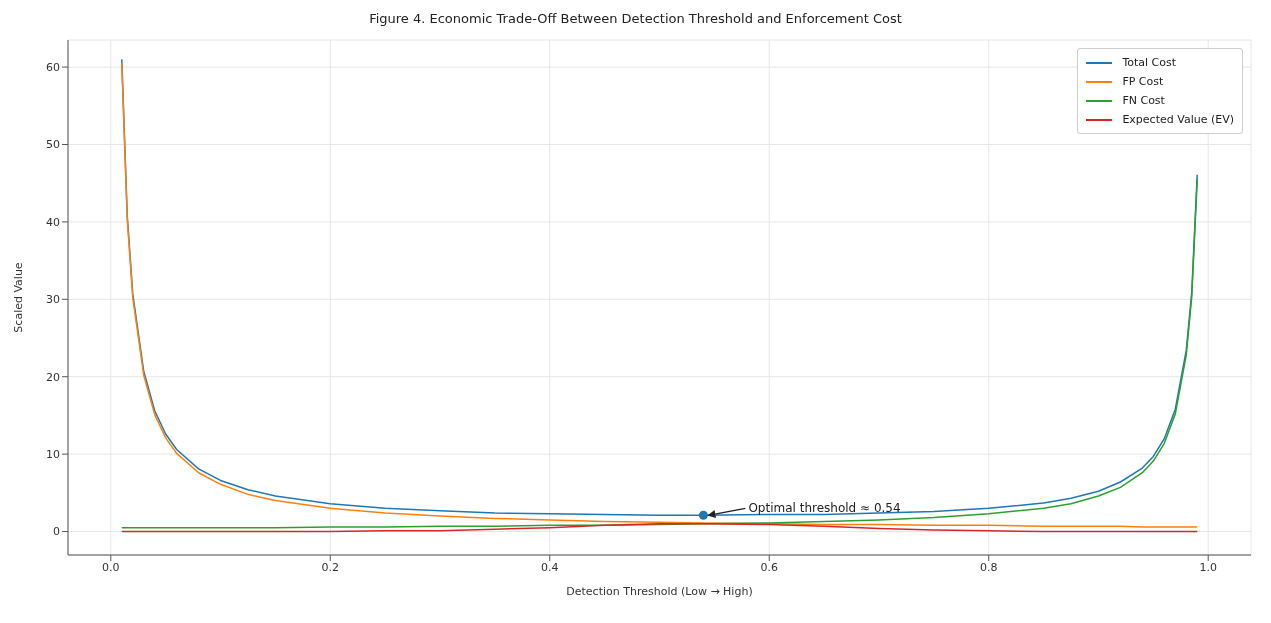 Image resolution: width=1271 pixels, height=623 pixels. Describe the element at coordinates (1143, 100) in the screenshot. I see `legend-label: FN Cost` at that location.